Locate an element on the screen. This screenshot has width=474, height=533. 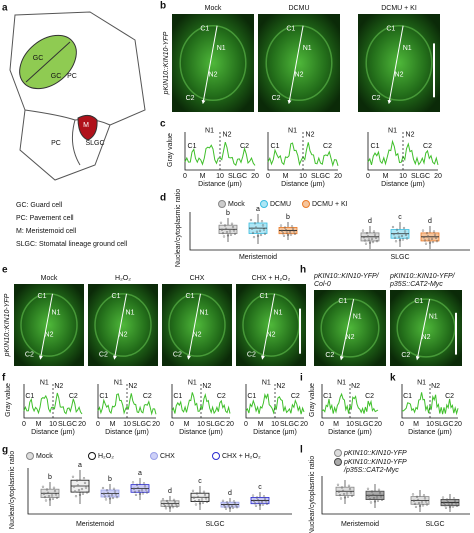
legend-text: Mock is located at coordinates (44, 456).